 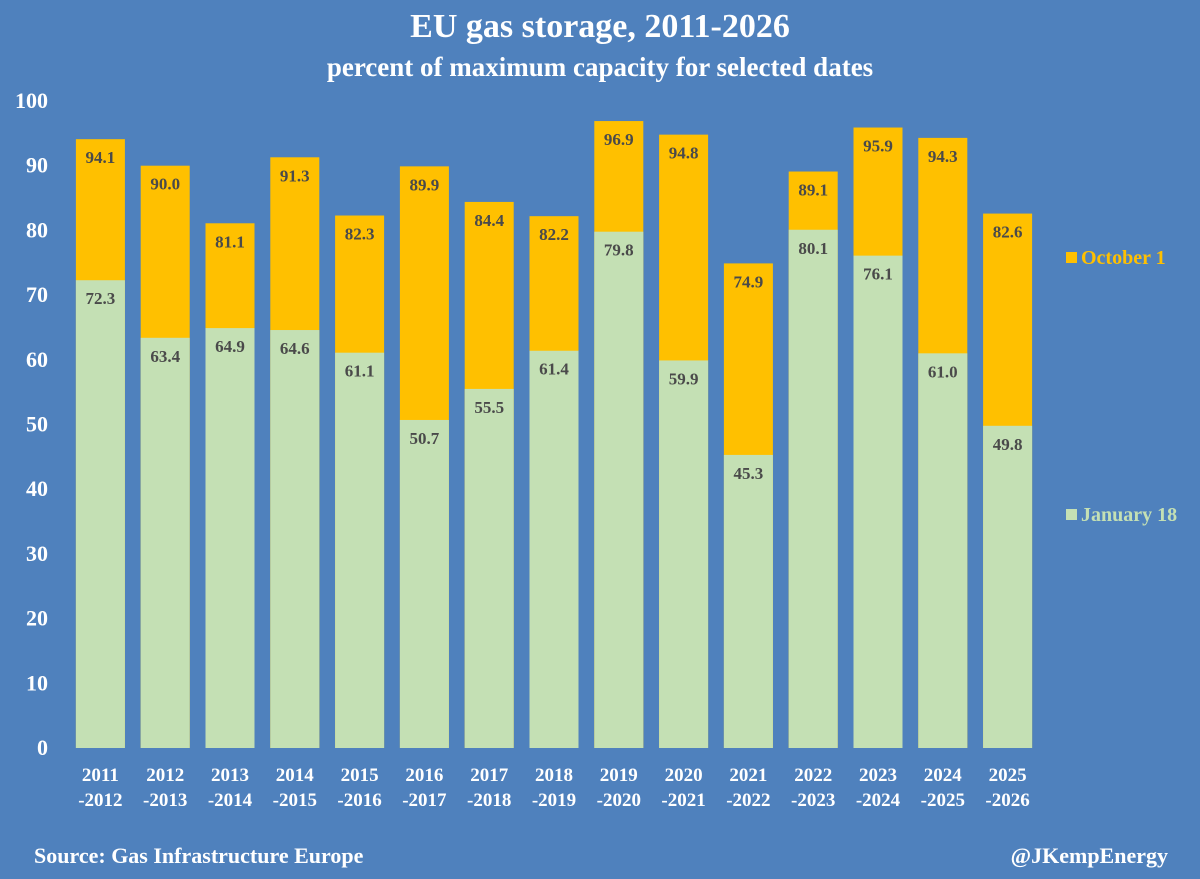 What do you see at coordinates (230, 241) in the screenshot?
I see `data-label-october: 81.1` at bounding box center [230, 241].